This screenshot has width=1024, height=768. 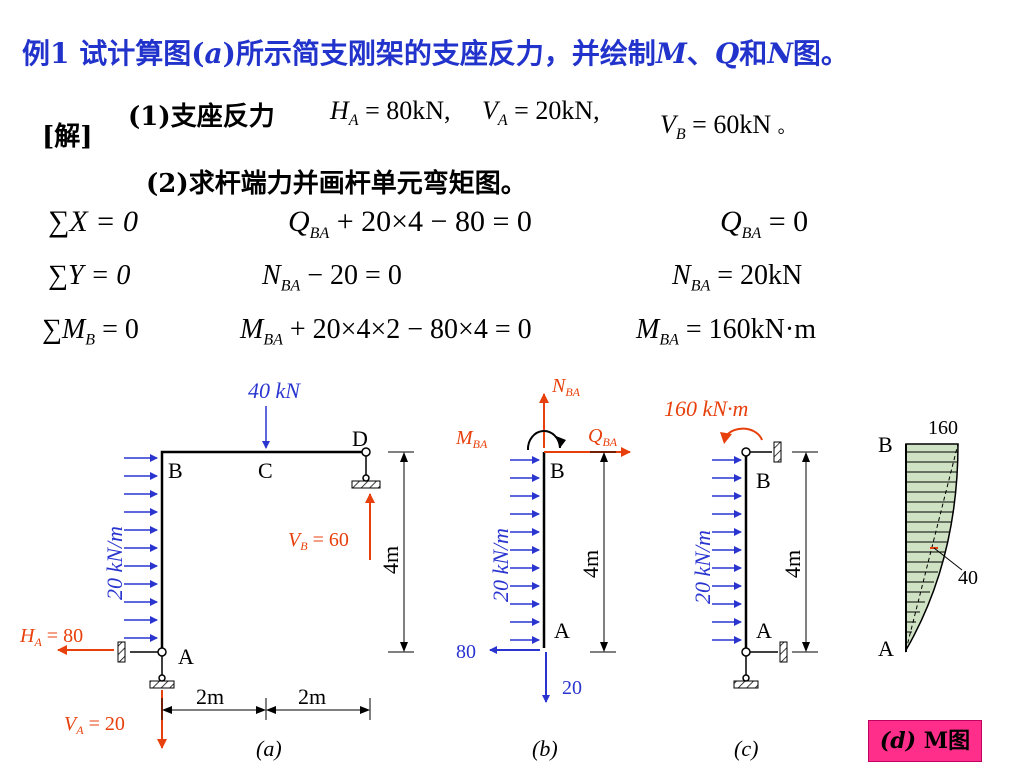 What do you see at coordinates (336, 184) in the screenshot?
I see `step2-label: (2)求杆端力并画杆单元弯矩图。` at bounding box center [336, 184].